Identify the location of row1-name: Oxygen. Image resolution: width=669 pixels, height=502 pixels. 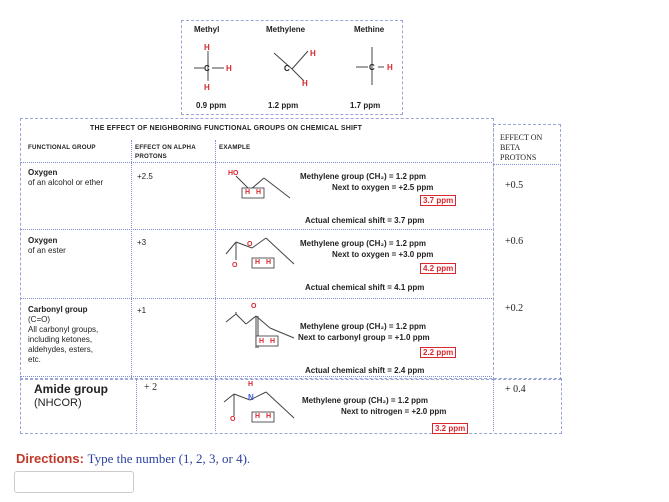
(43, 172).